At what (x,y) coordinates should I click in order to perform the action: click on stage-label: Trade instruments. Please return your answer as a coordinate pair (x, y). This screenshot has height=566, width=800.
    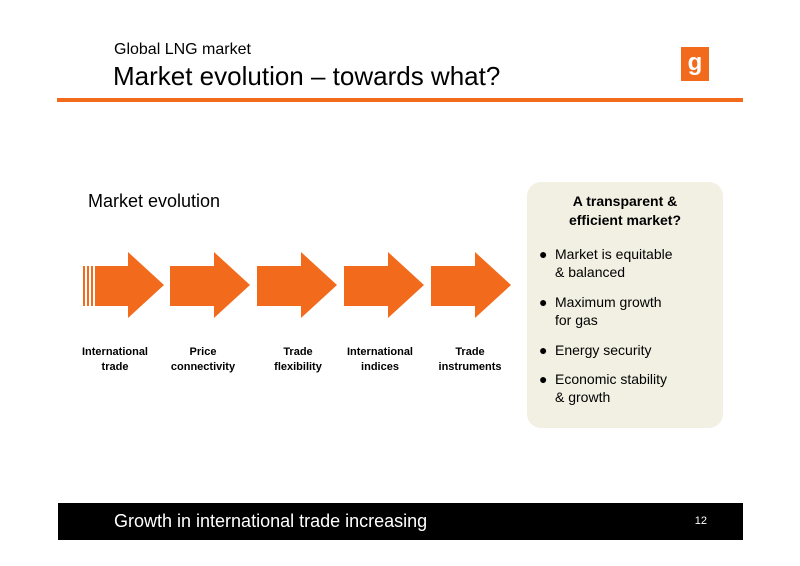
    Looking at the image, I should click on (470, 359).